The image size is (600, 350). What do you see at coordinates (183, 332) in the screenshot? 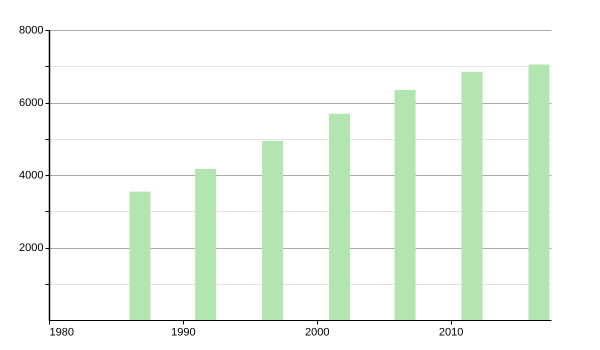
I see `x-tick-label: 1990` at bounding box center [183, 332].